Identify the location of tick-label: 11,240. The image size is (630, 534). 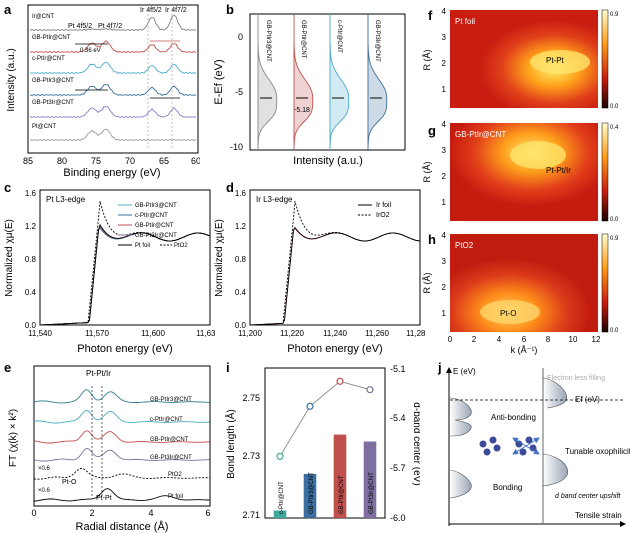
(335, 333).